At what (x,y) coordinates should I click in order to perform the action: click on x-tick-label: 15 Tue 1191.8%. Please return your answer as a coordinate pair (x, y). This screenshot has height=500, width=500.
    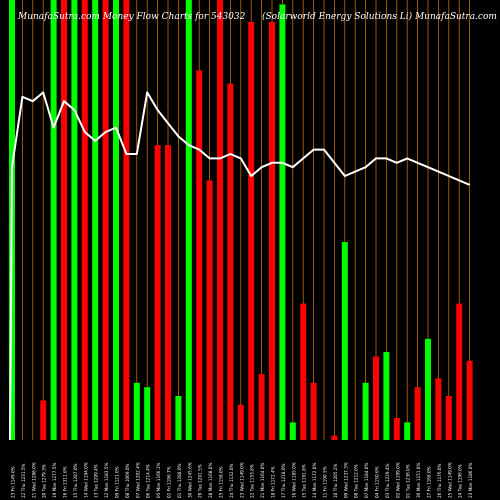
    Looking at the image, I should click on (304, 481).